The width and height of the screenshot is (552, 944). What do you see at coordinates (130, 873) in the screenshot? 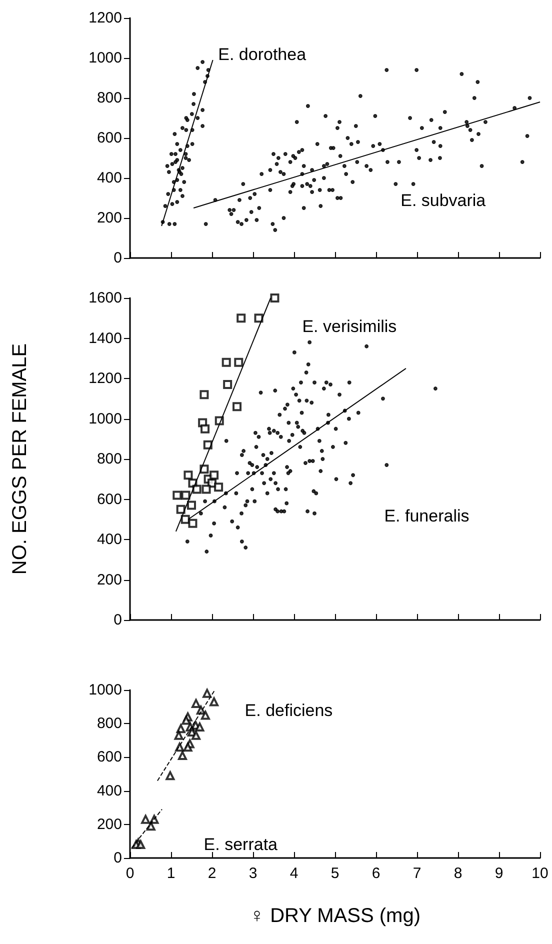
I see `x-tick-label: 0` at bounding box center [130, 873].